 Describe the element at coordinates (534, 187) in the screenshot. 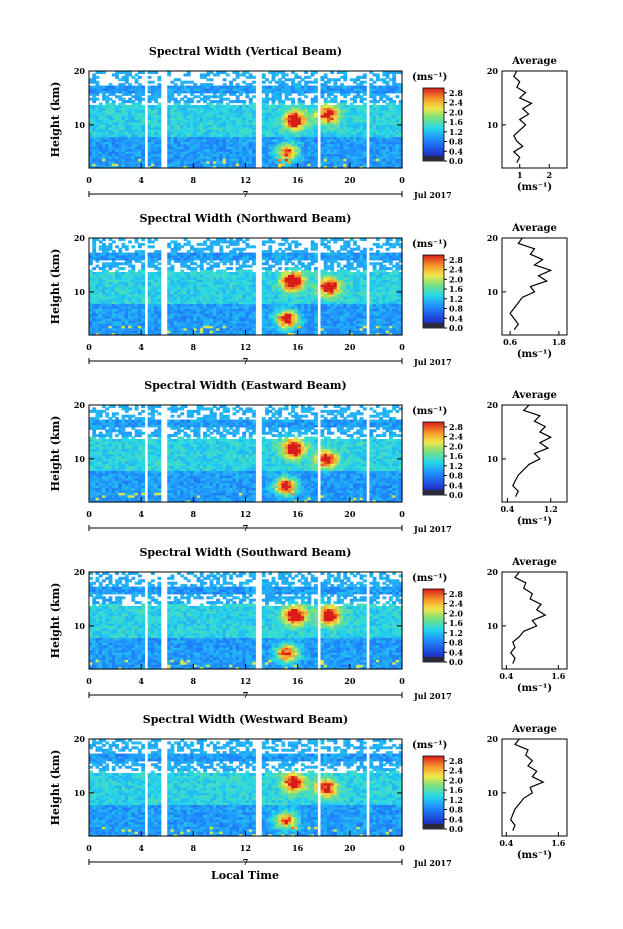

I see `average-x-label: (ms⁻¹)` at that location.